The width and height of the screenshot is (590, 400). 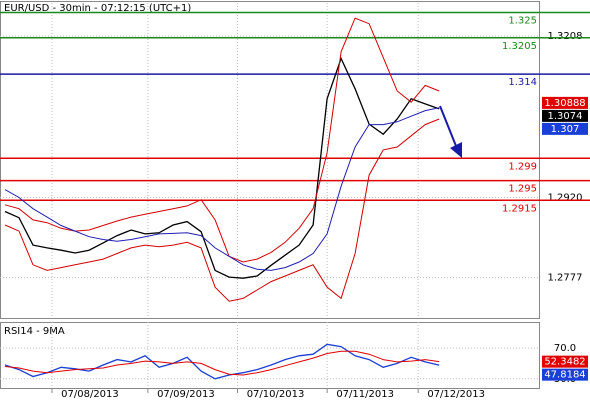 I want to click on level-label: 1.295, so click(x=522, y=189).